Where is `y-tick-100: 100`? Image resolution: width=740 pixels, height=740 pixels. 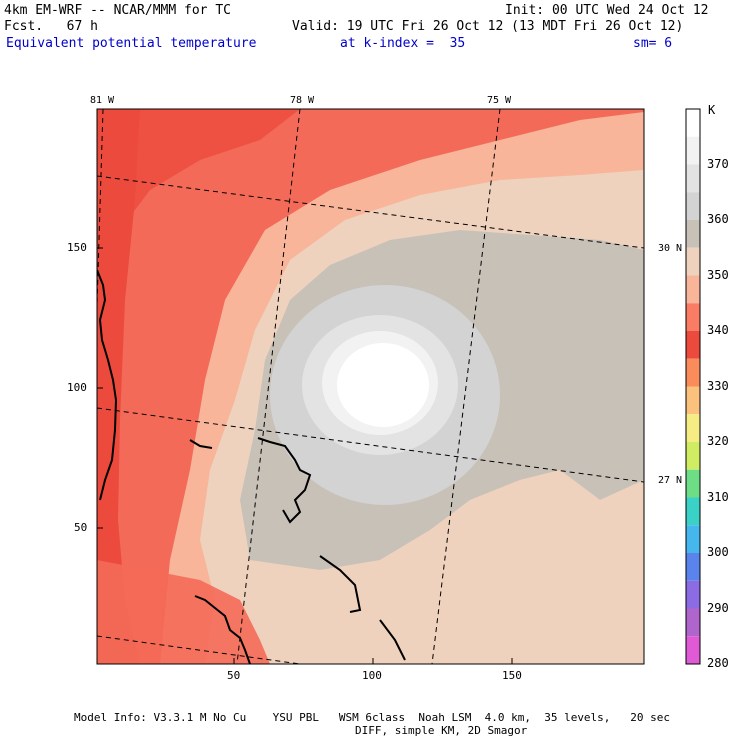 y-tick-100: 100 is located at coordinates (77, 387).